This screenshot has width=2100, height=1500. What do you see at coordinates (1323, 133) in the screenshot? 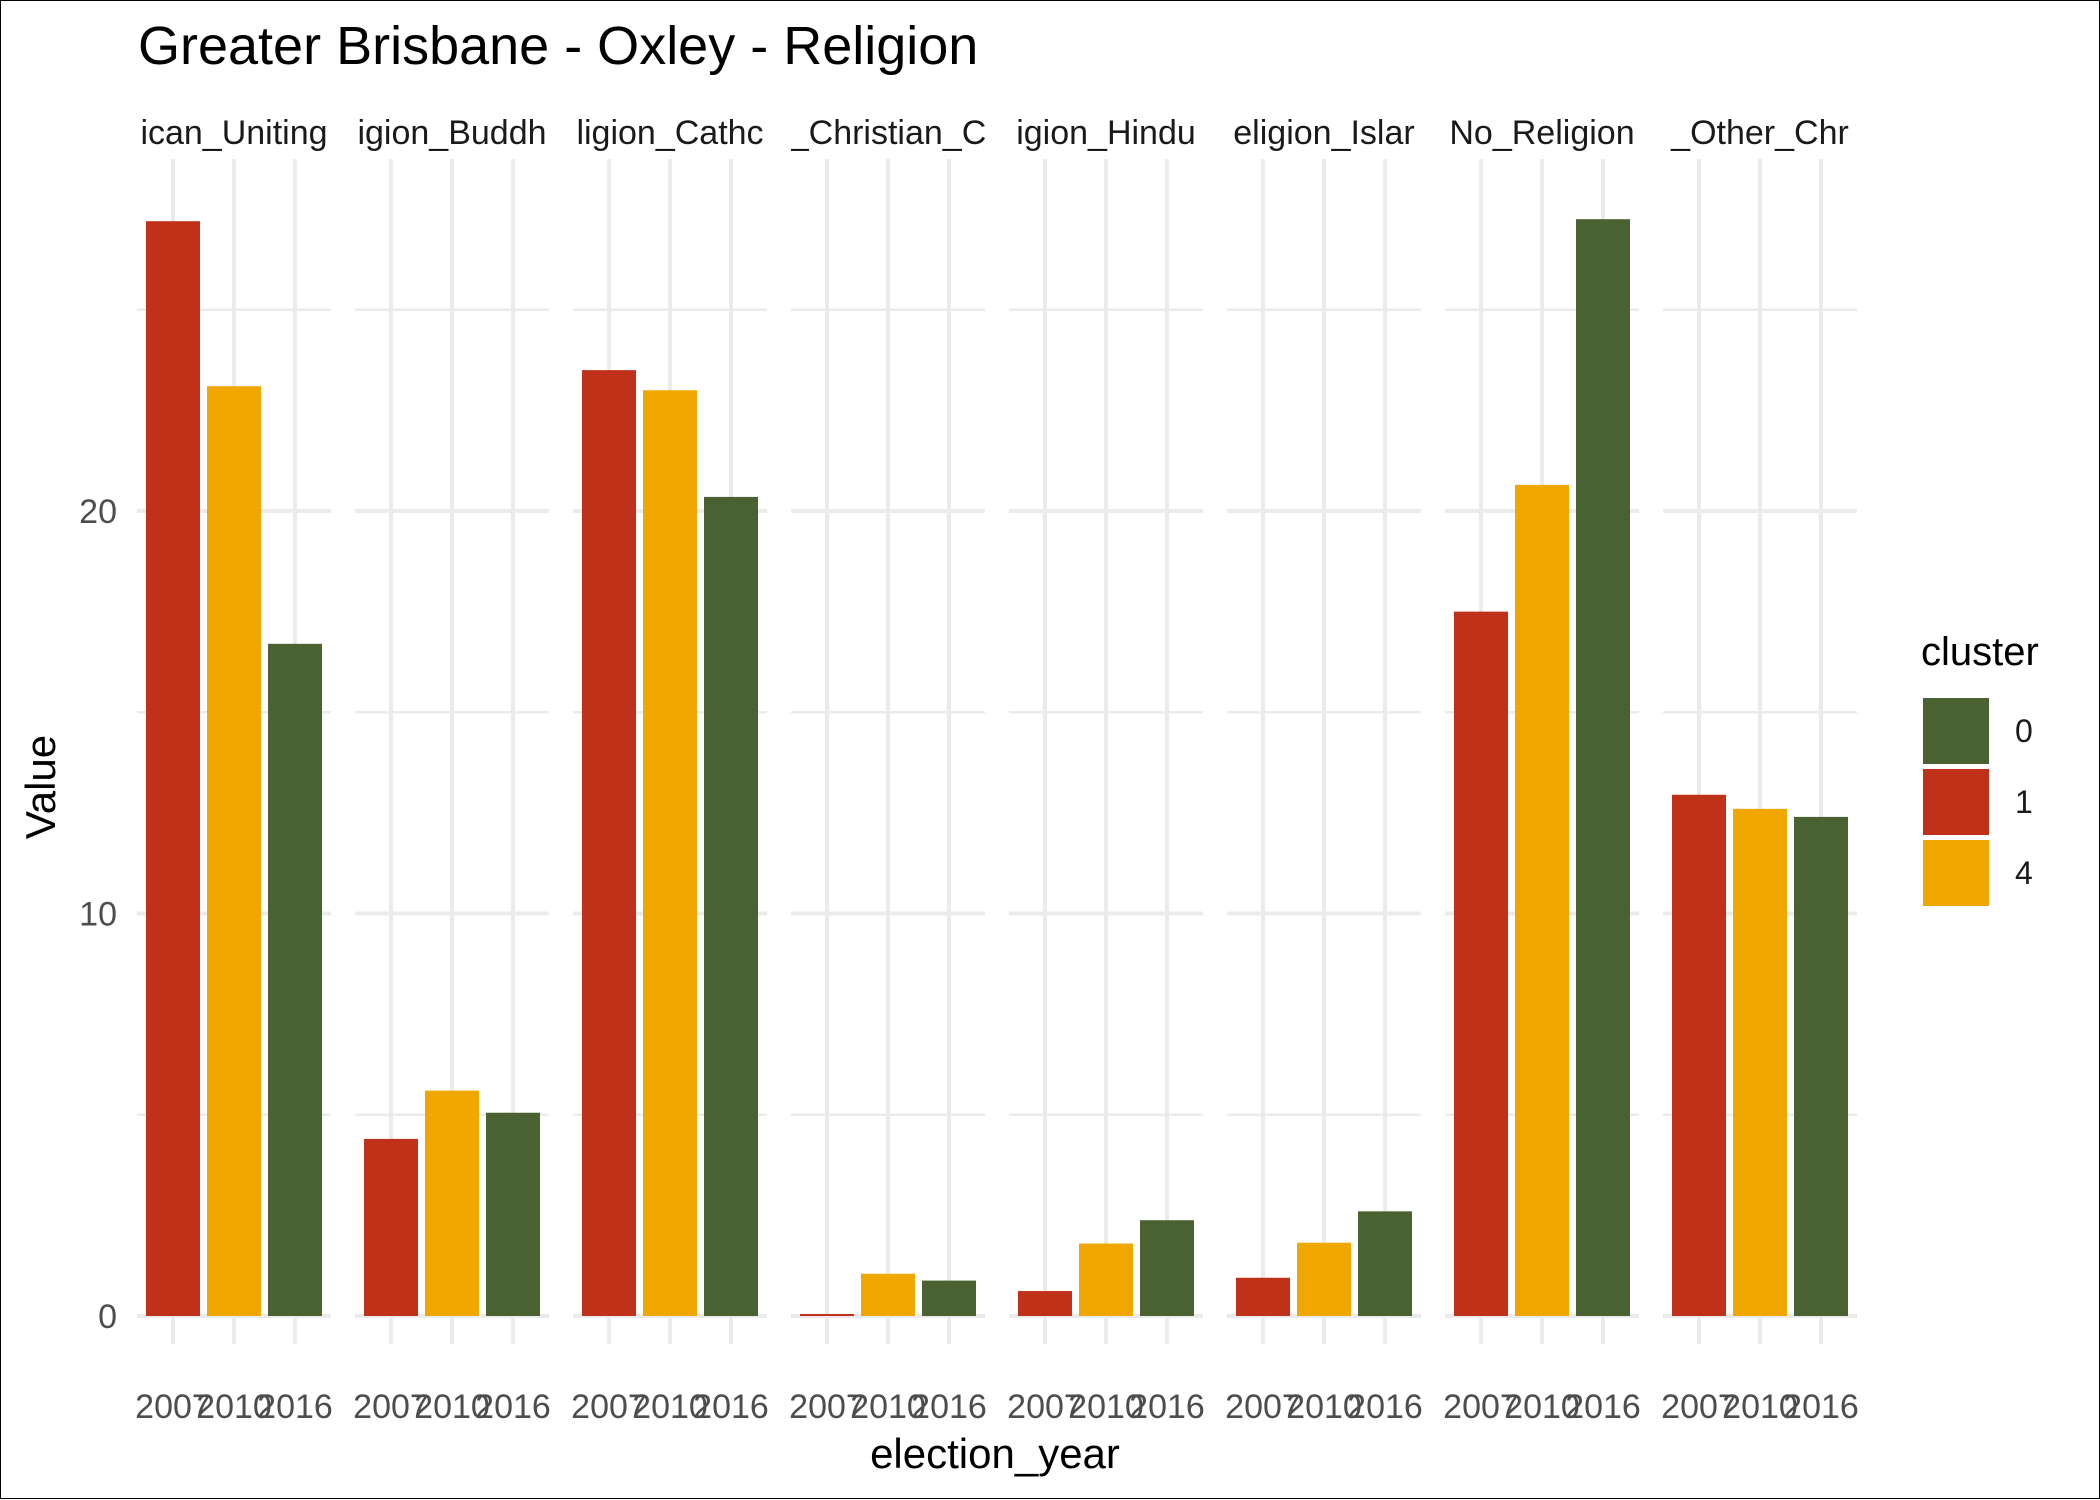
I see `facet-strip-label: eligion_Islar` at bounding box center [1323, 133].